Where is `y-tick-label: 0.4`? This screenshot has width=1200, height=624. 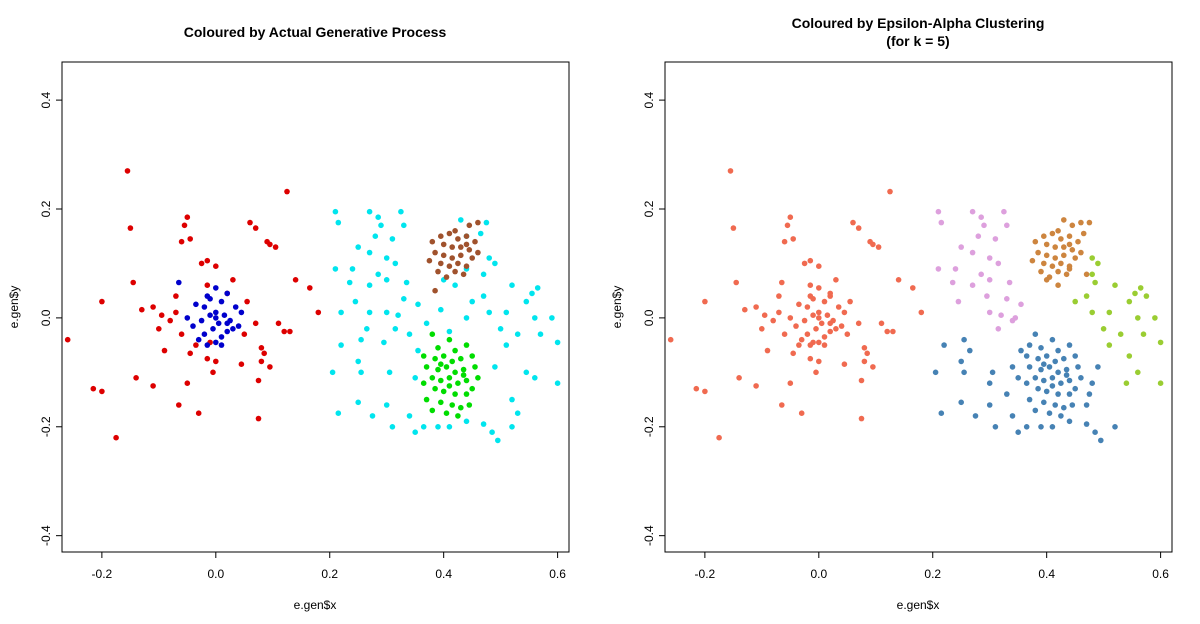
y-tick-label: 0.4 is located at coordinates (649, 99).